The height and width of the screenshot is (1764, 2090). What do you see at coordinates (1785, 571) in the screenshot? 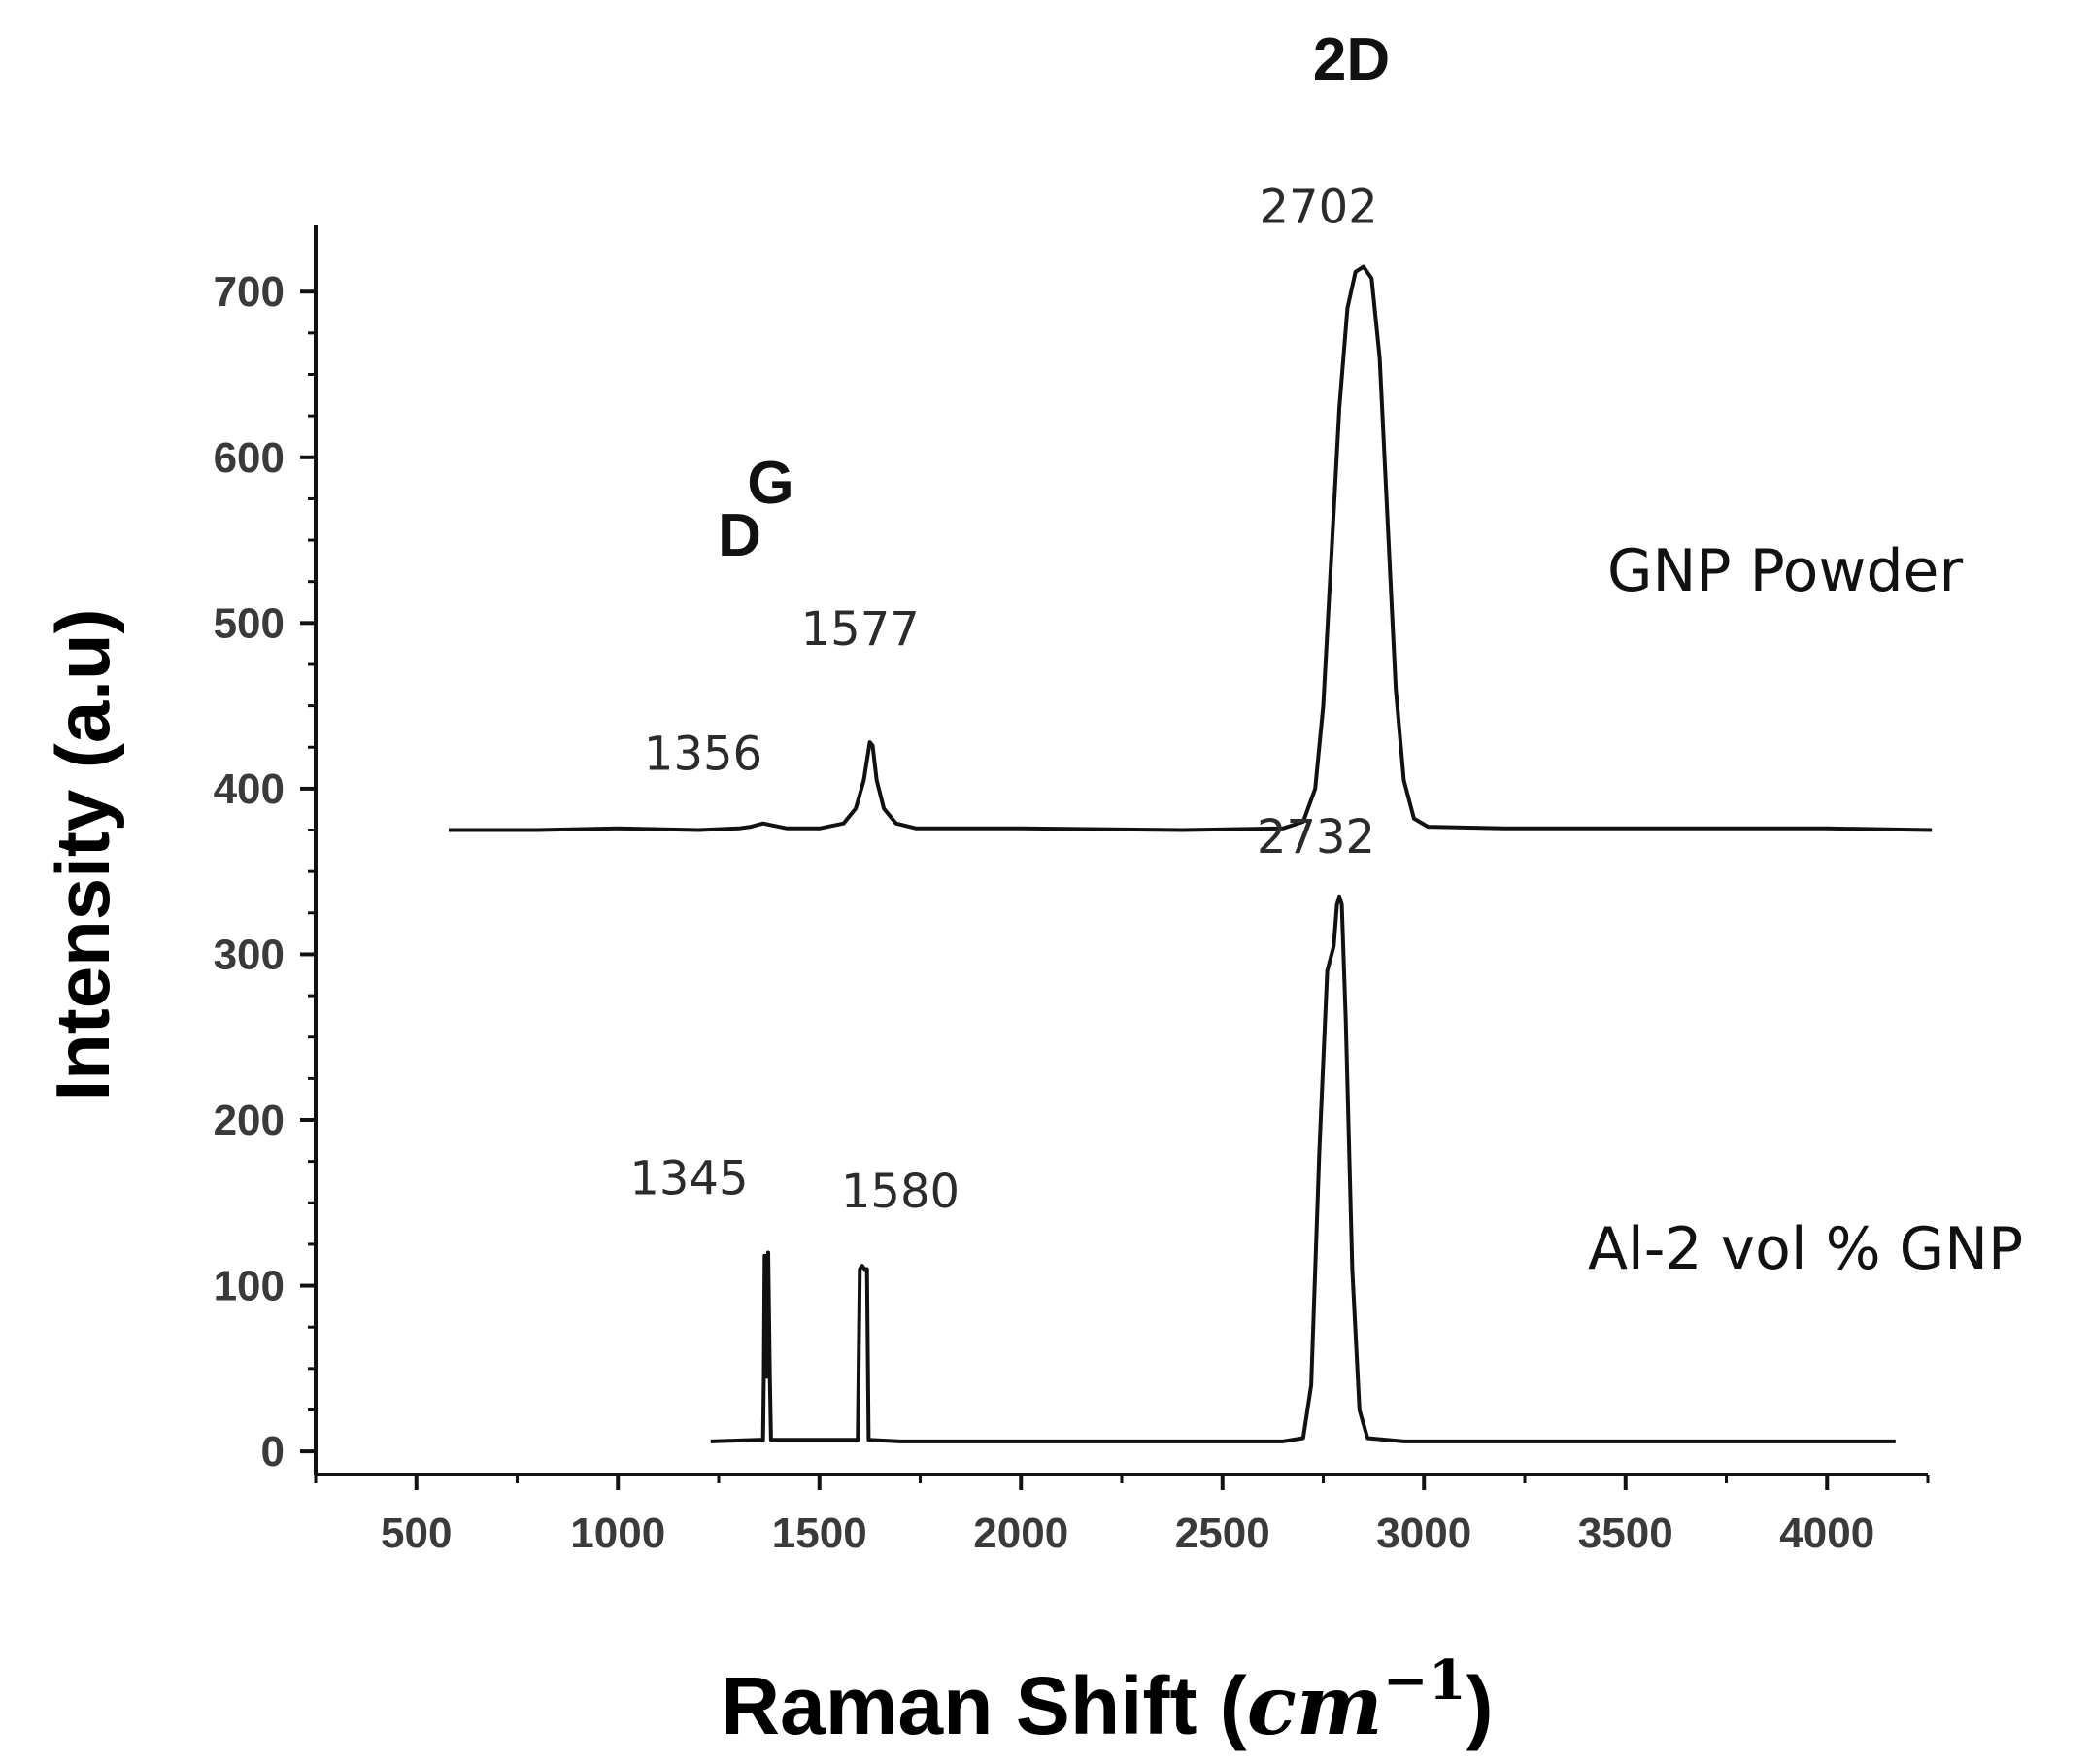
I see `series-label-gnp-powder: GNP Powder` at bounding box center [1785, 571].